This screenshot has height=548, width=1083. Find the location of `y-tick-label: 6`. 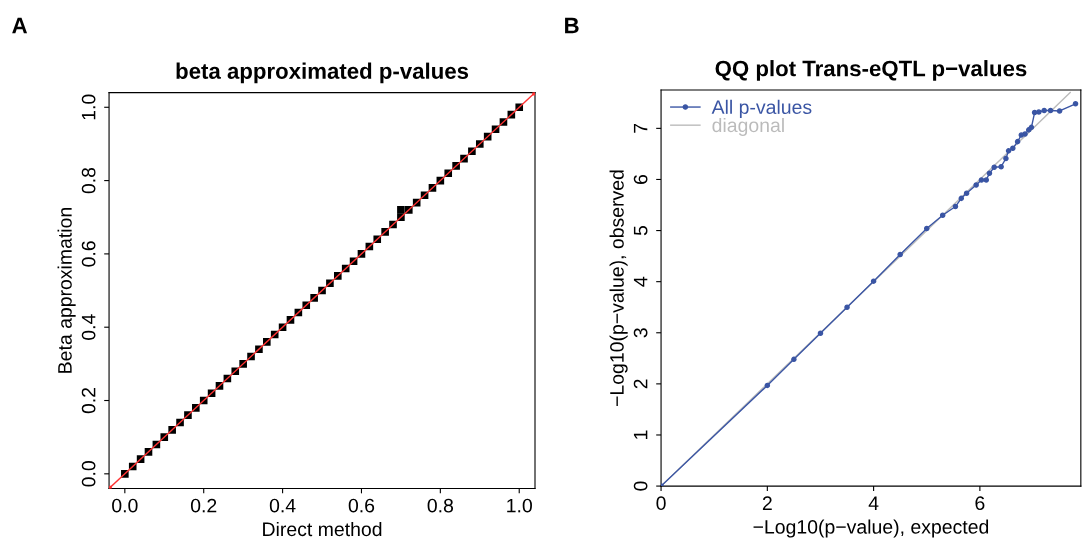

y-tick-label: 6 is located at coordinates (640, 179).